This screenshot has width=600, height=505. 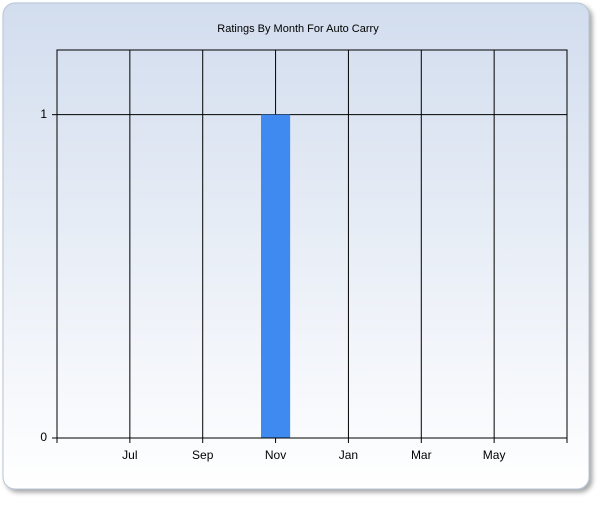 What do you see at coordinates (275, 455) in the screenshot?
I see `x-tick-label: Nov` at bounding box center [275, 455].